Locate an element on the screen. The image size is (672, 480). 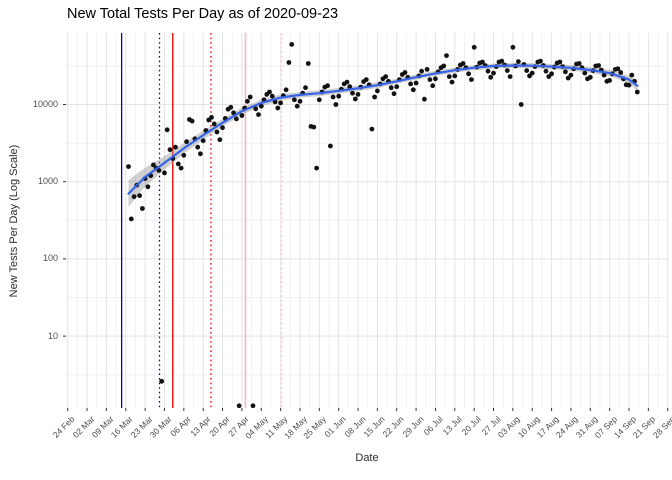
x-tick-label: 24 Feb is located at coordinates (63, 427).